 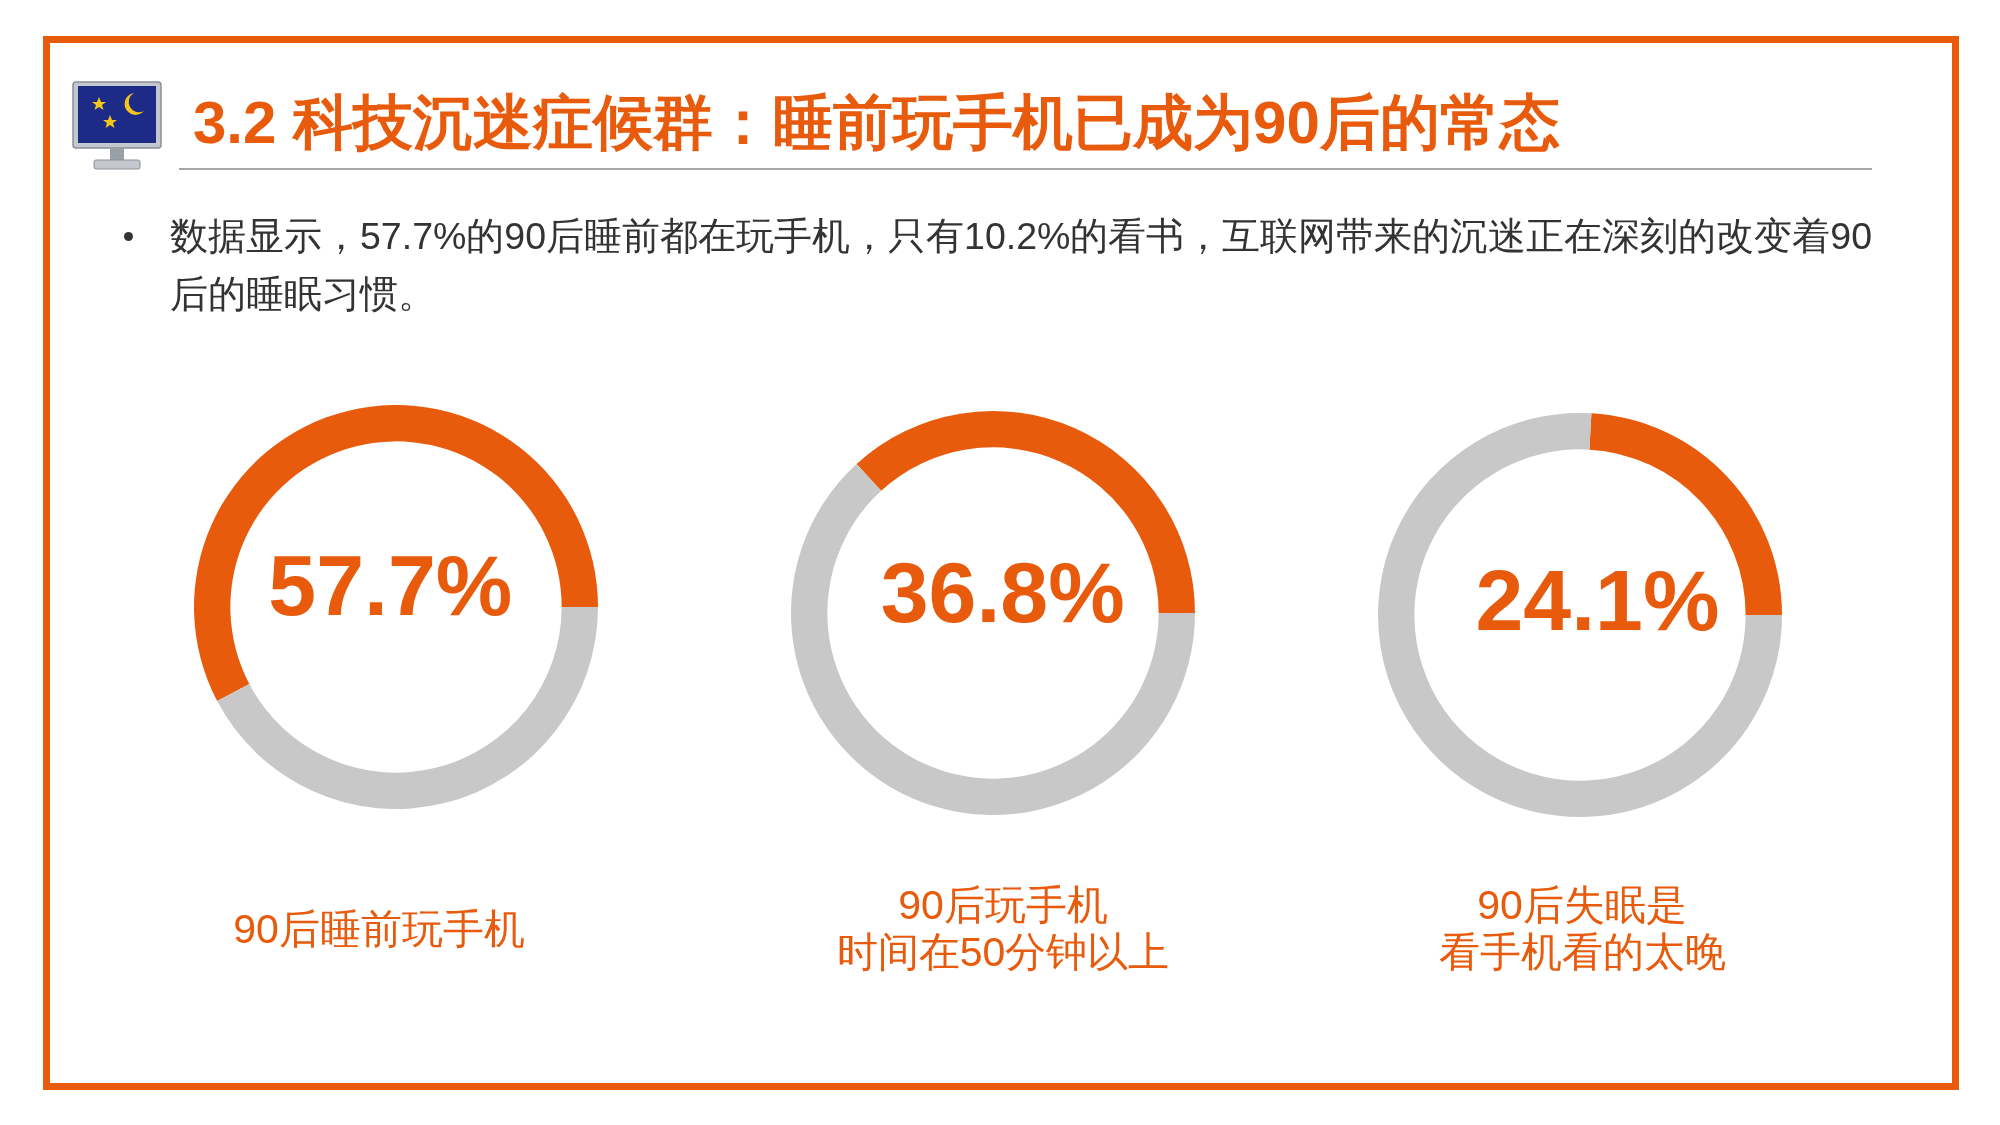 I want to click on data-label: 57.7%, so click(x=390, y=584).